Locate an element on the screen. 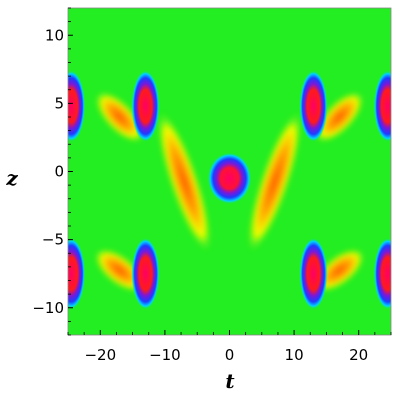  y-tick-label: −10 is located at coordinates (48, 308).